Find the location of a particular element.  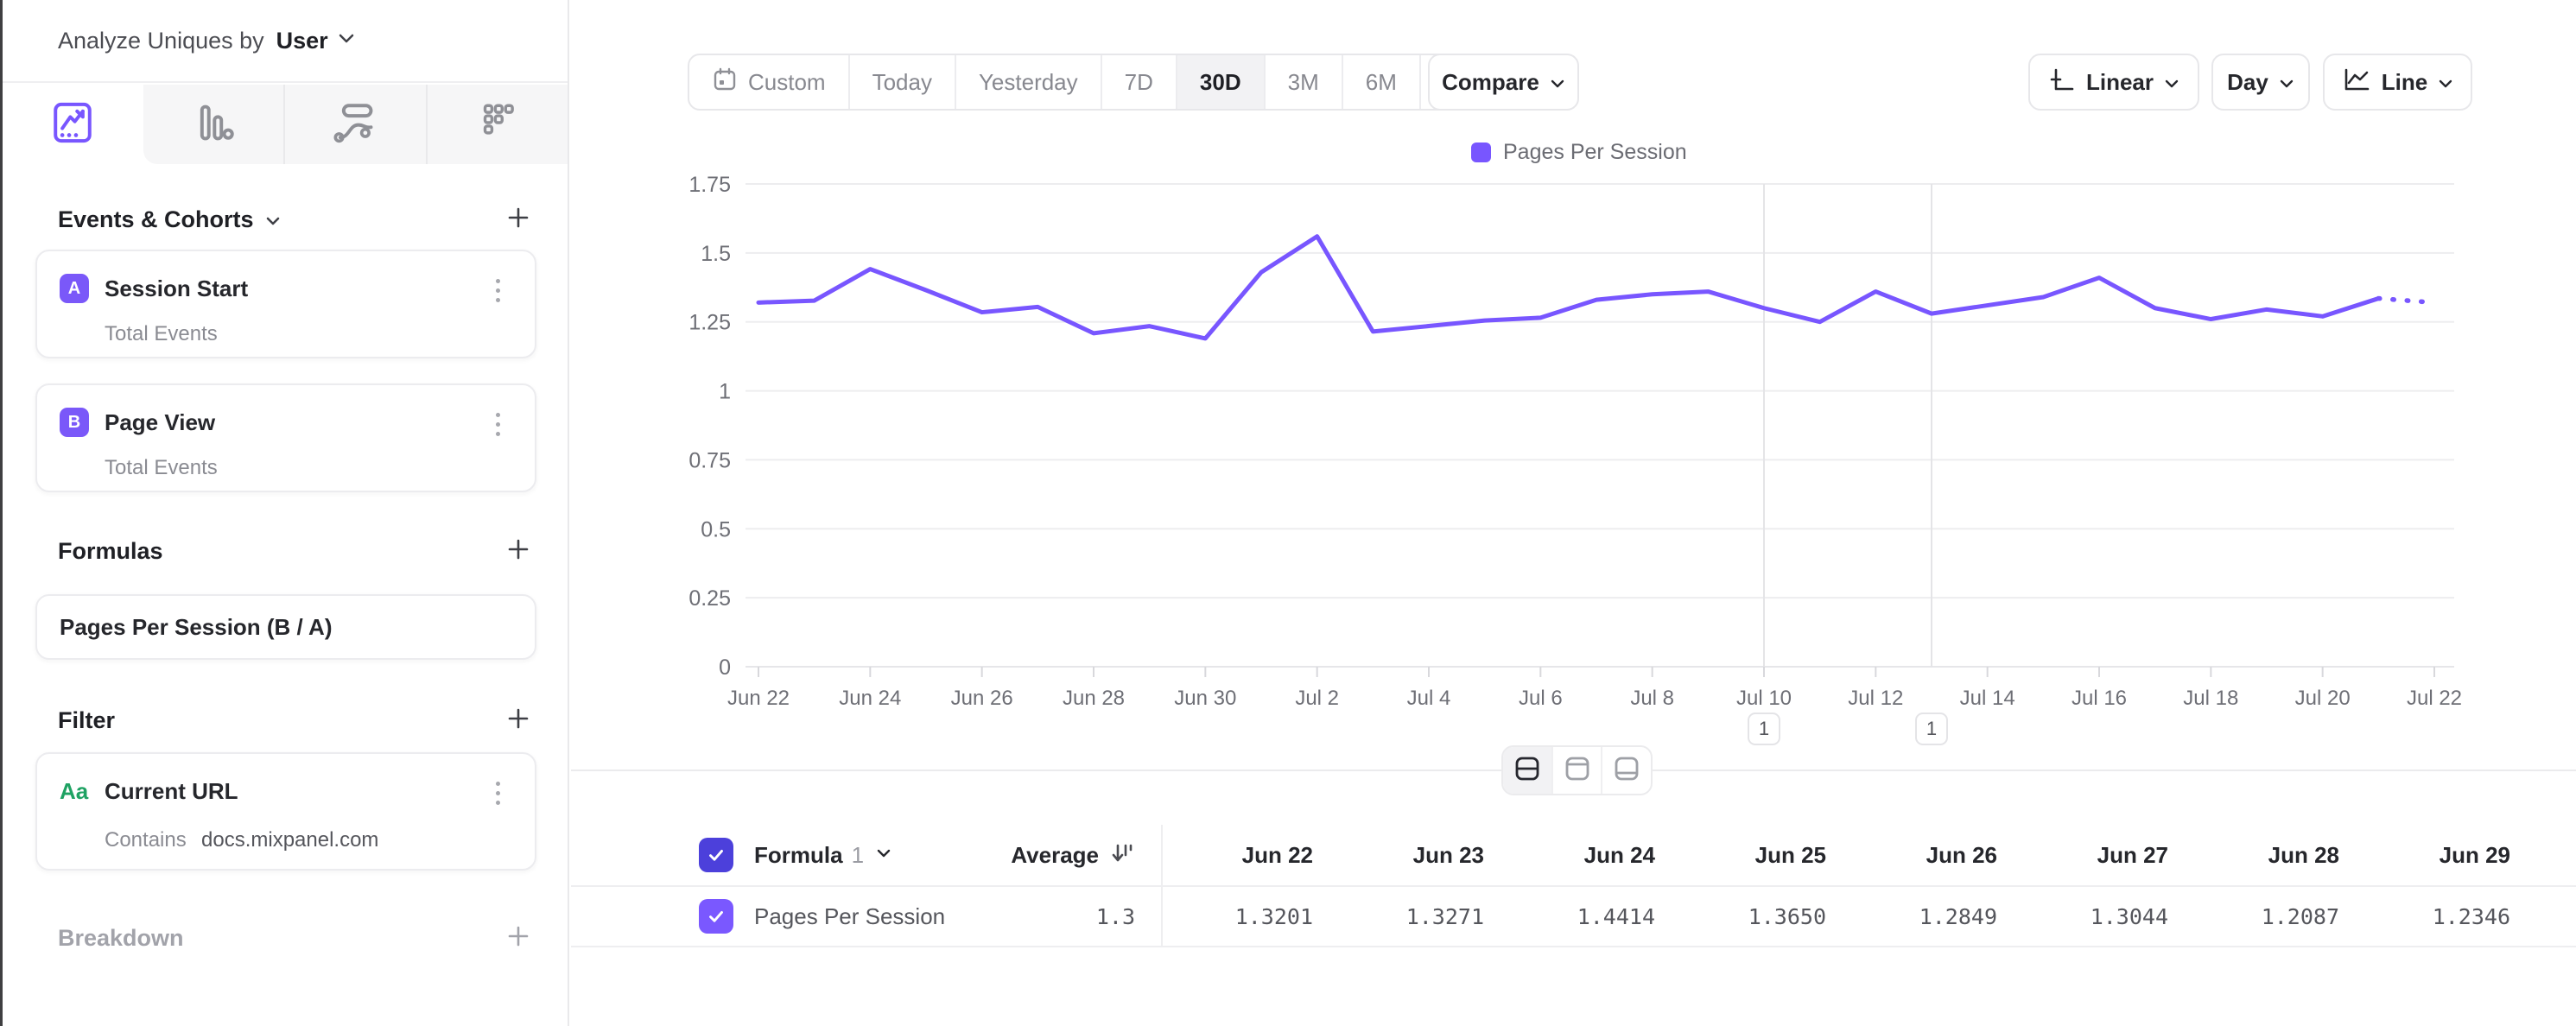

add-filter-button is located at coordinates (518, 721).